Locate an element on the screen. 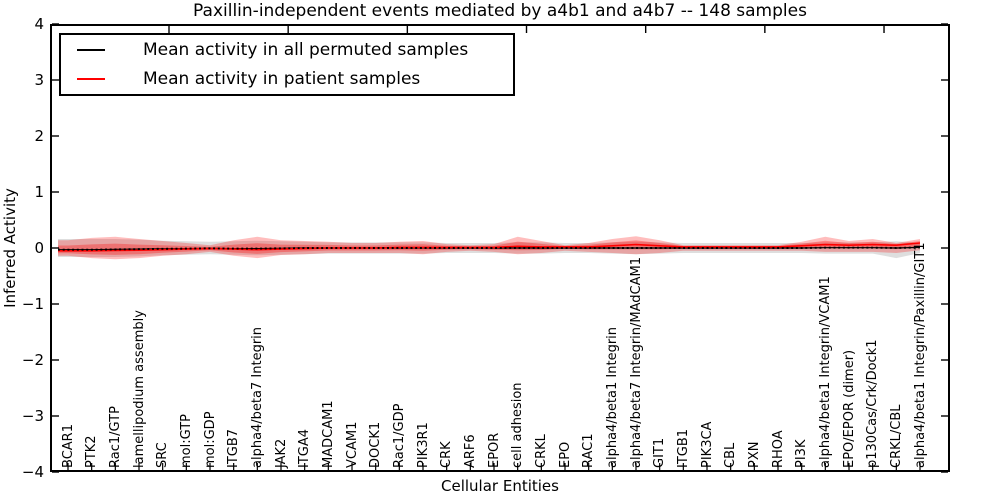 Image resolution: width=1000 pixels, height=500 pixels. black-line-swatch-icon is located at coordinates (91, 50).